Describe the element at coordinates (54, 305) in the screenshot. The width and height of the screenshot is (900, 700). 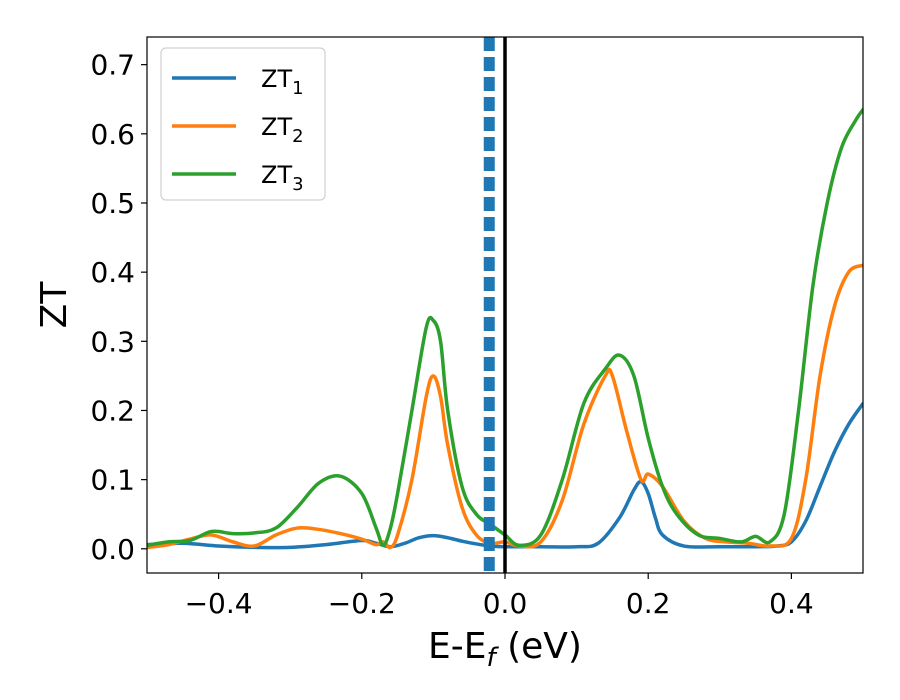
I see `y-axis-label: ZT` at that location.